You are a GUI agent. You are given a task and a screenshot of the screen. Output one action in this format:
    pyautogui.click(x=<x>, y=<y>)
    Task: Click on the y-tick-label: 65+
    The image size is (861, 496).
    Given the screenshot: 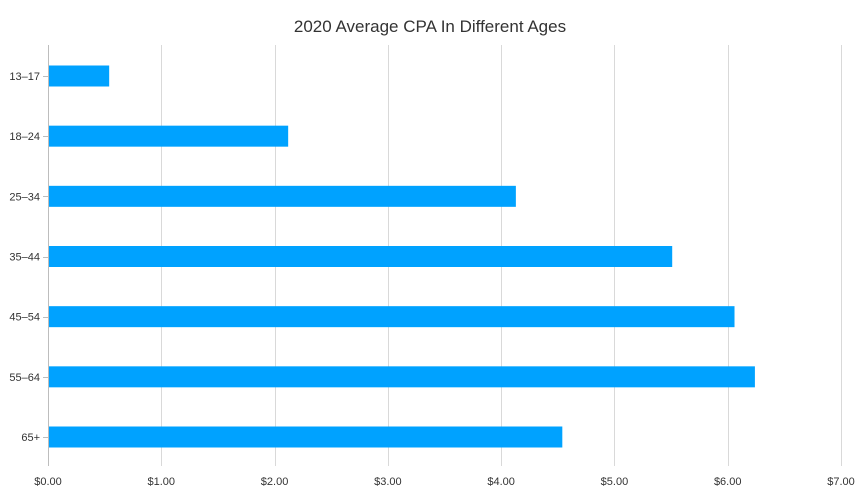 What is the action you would take?
    pyautogui.click(x=30, y=438)
    